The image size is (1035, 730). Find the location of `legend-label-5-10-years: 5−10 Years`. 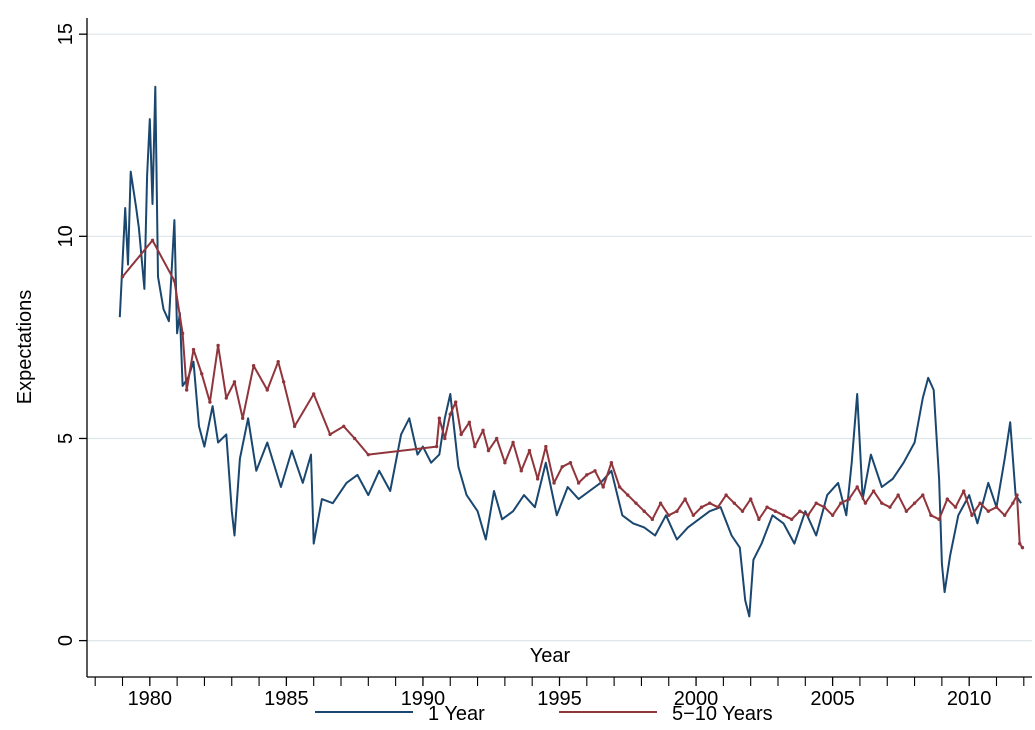

legend-label-5-10-years: 5−10 Years is located at coordinates (722, 714).